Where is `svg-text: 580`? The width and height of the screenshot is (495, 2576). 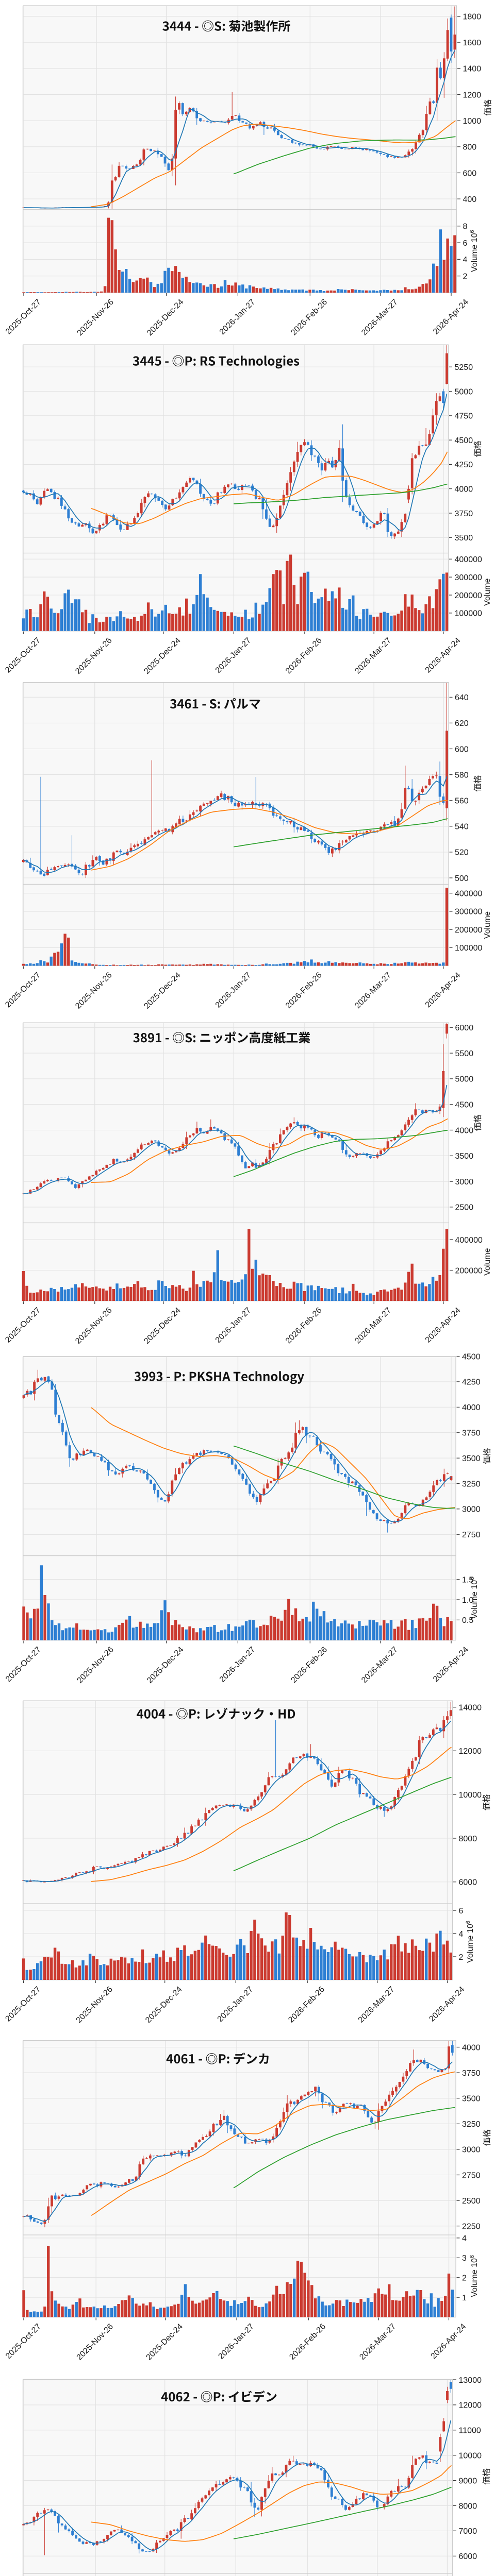 svg-text: 580 is located at coordinates (462, 775).